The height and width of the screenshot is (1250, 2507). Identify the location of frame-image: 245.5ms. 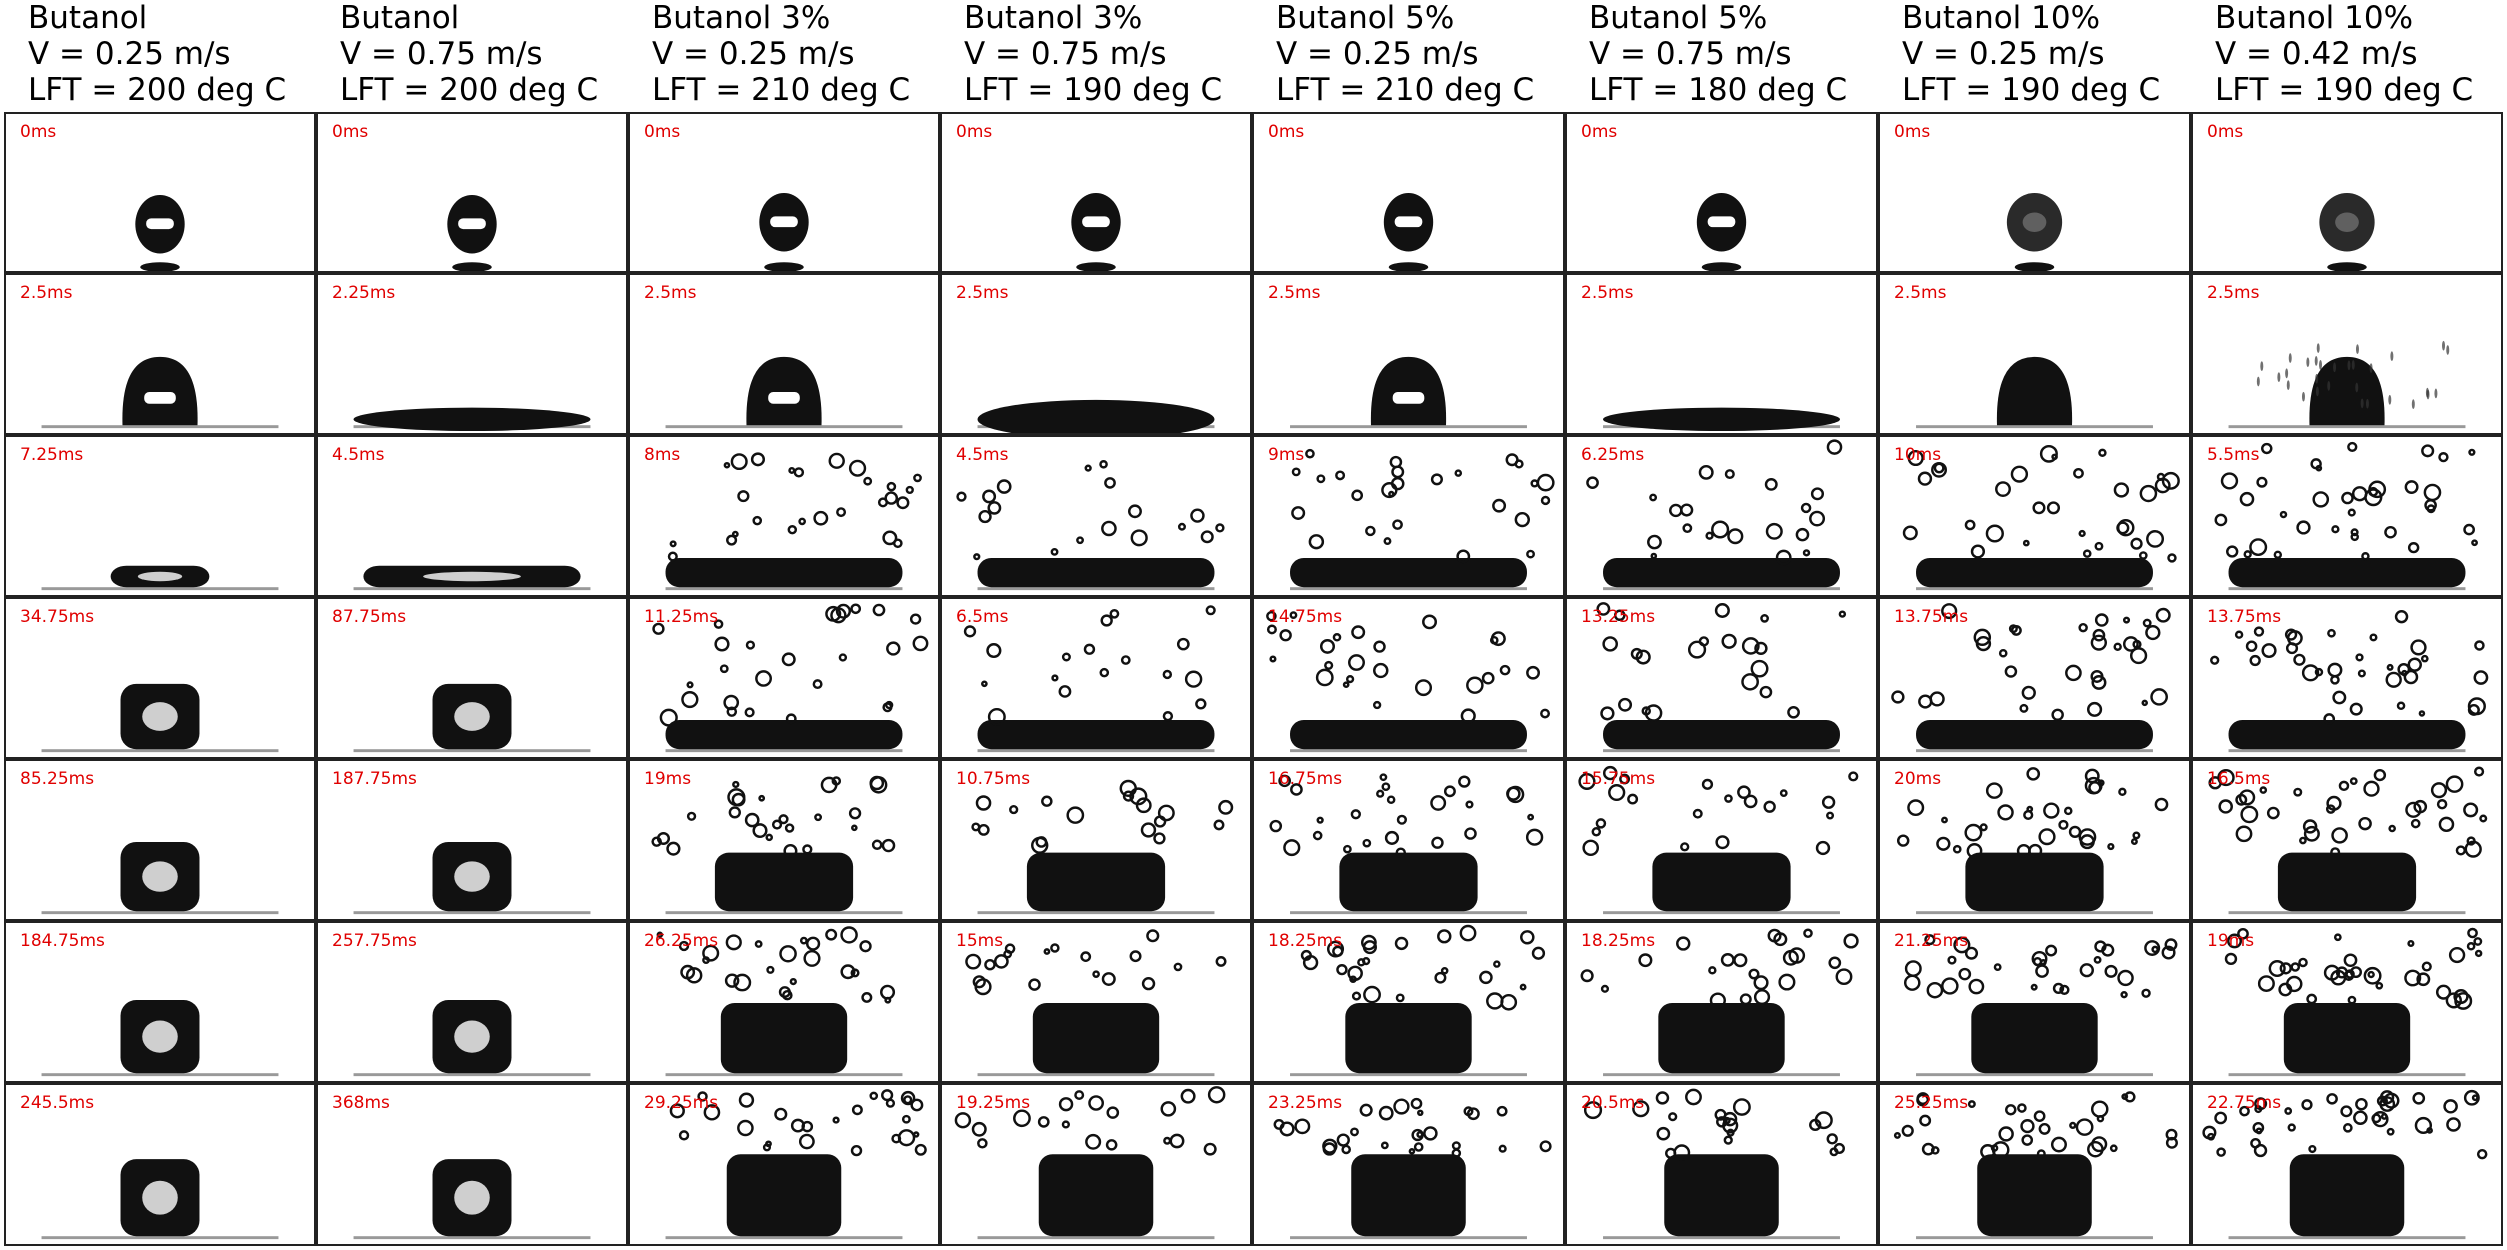
(160, 1164).